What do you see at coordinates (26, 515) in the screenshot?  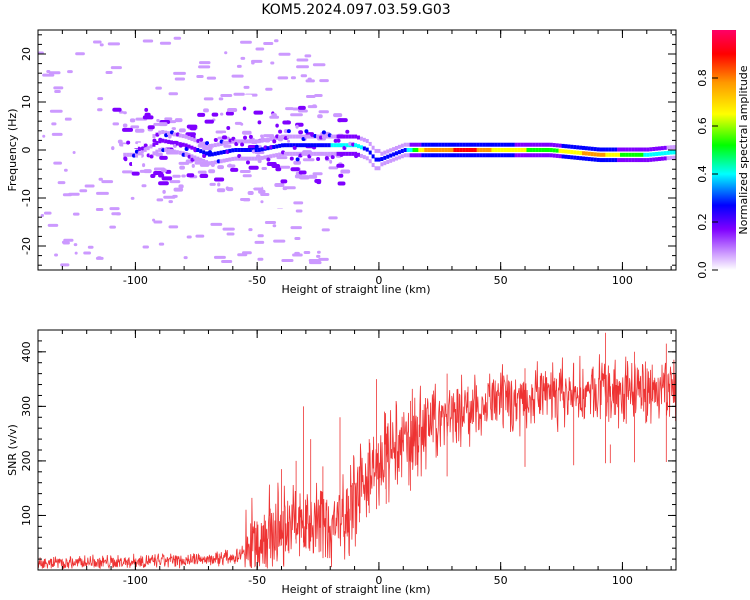 I see `y-tick-label: 100` at bounding box center [26, 515].